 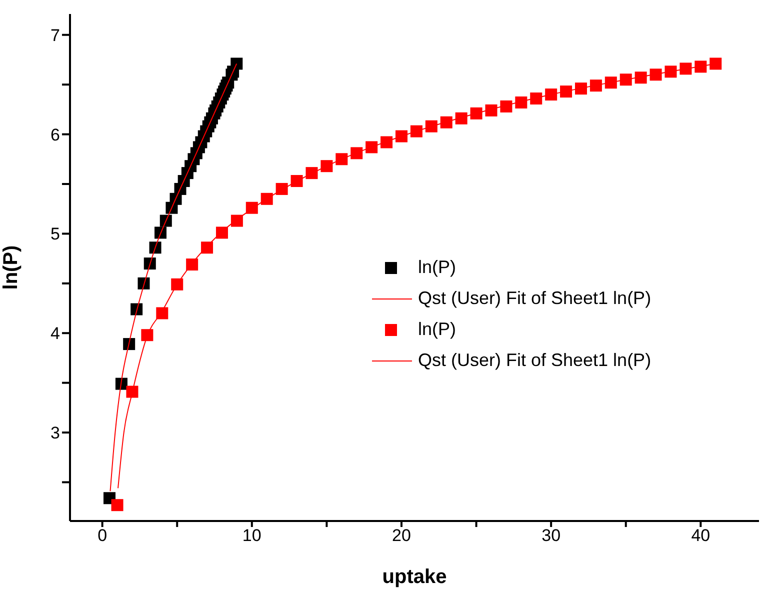 I want to click on x-tick-label: 40, so click(x=700, y=536).